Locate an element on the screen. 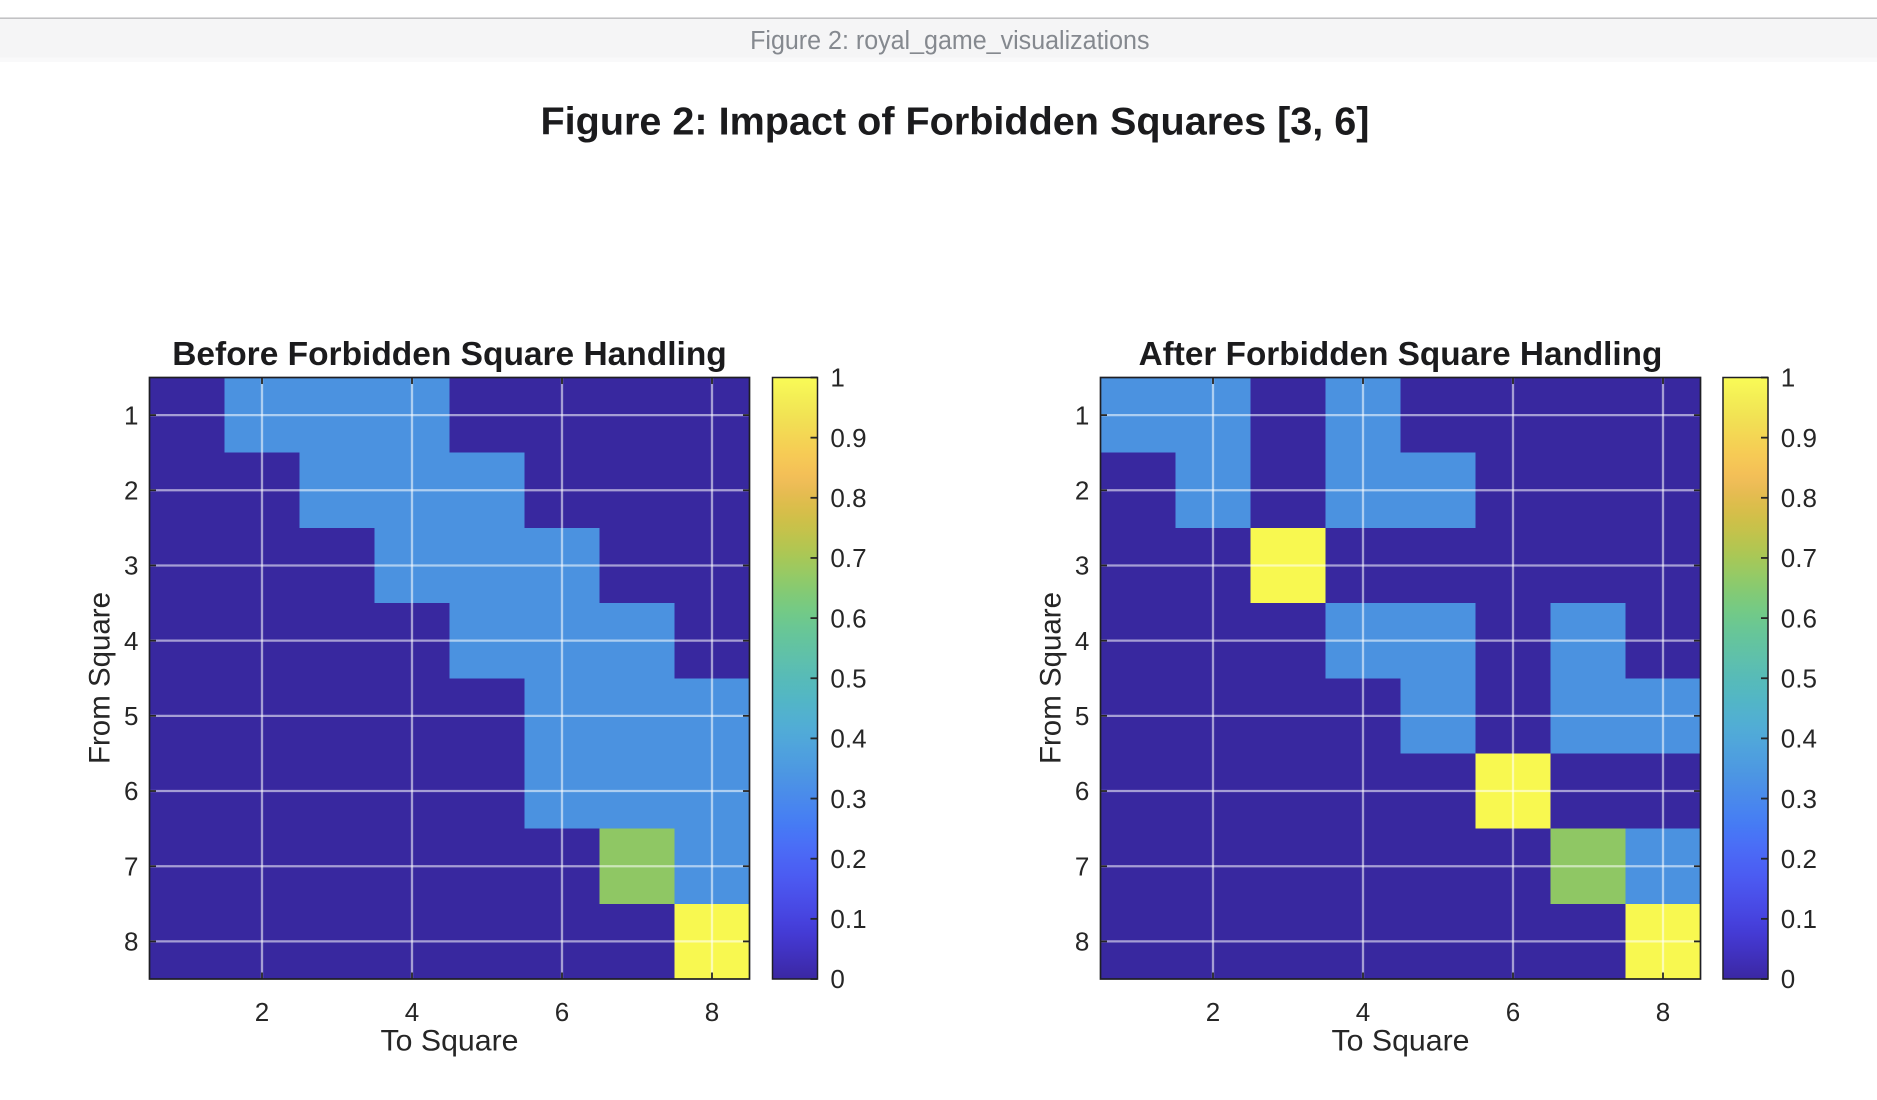  svg-text:Before Forbidden Square Handli: Before Forbidden Square Handling is located at coordinates (449, 354).